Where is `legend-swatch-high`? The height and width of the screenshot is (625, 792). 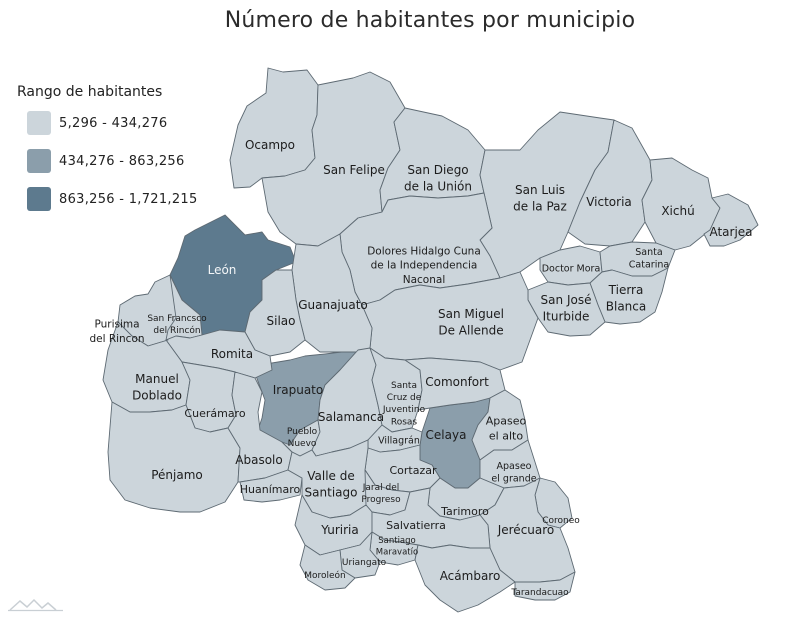 legend-swatch-high is located at coordinates (39, 199).